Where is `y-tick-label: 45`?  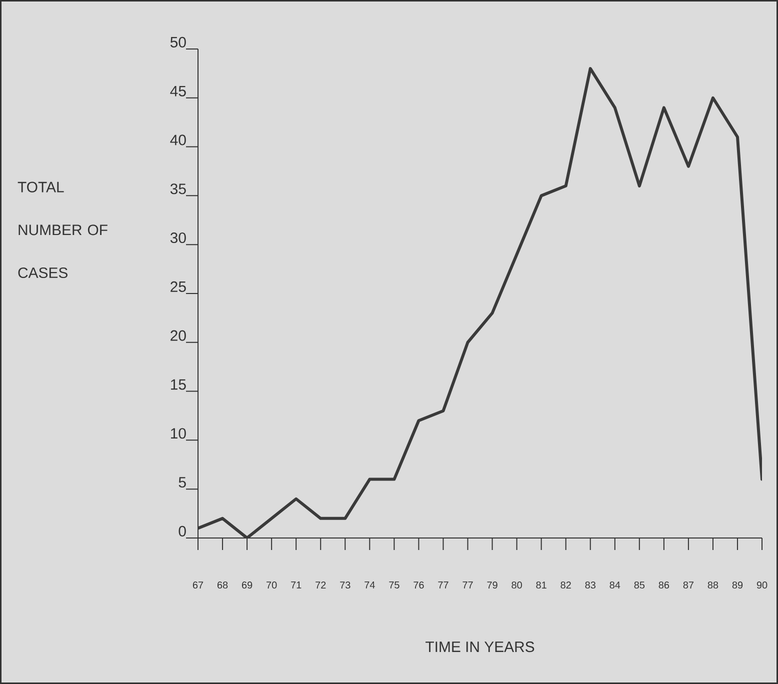 y-tick-label: 45 is located at coordinates (178, 91).